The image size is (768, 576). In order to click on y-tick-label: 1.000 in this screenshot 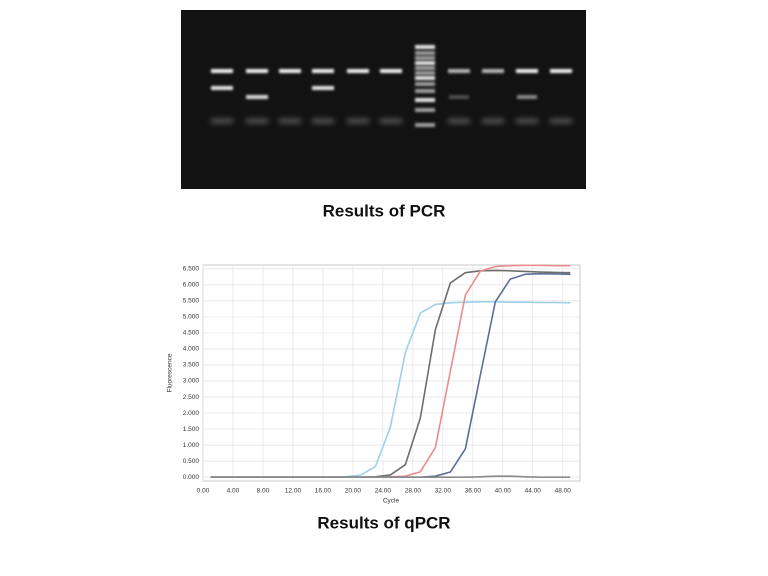, I will do `click(191, 445)`.